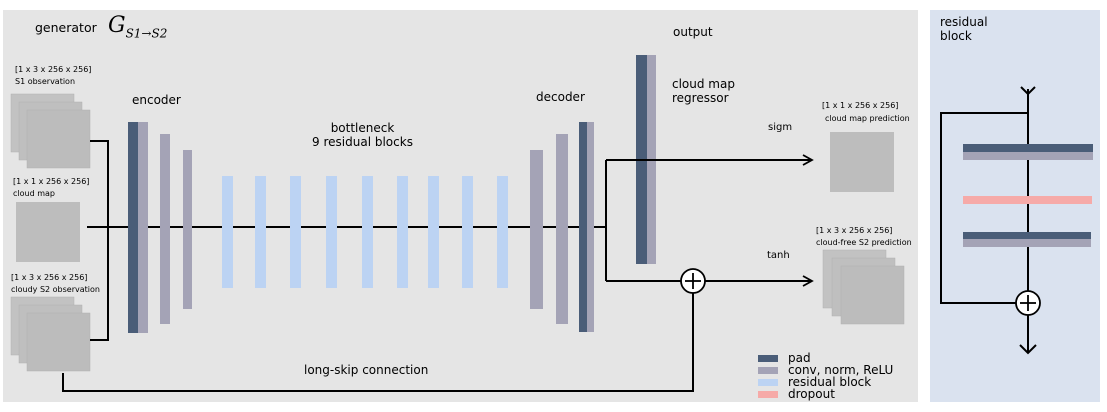  I want to click on residual-skip-line, so click(984, 208).